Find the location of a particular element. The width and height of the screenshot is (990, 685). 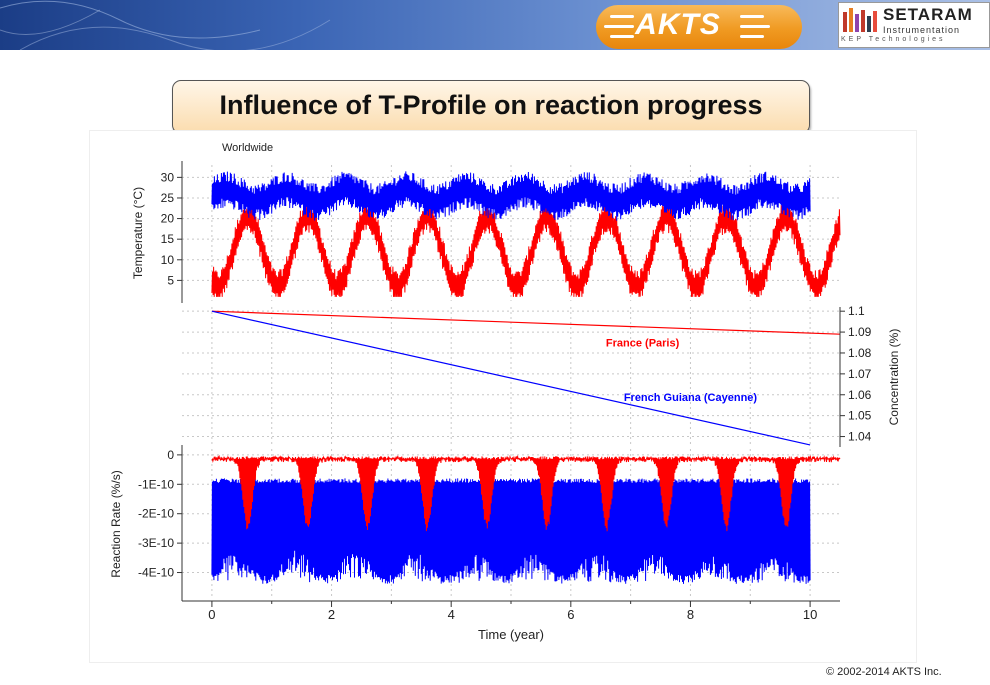

akts-logo is located at coordinates (699, 27).